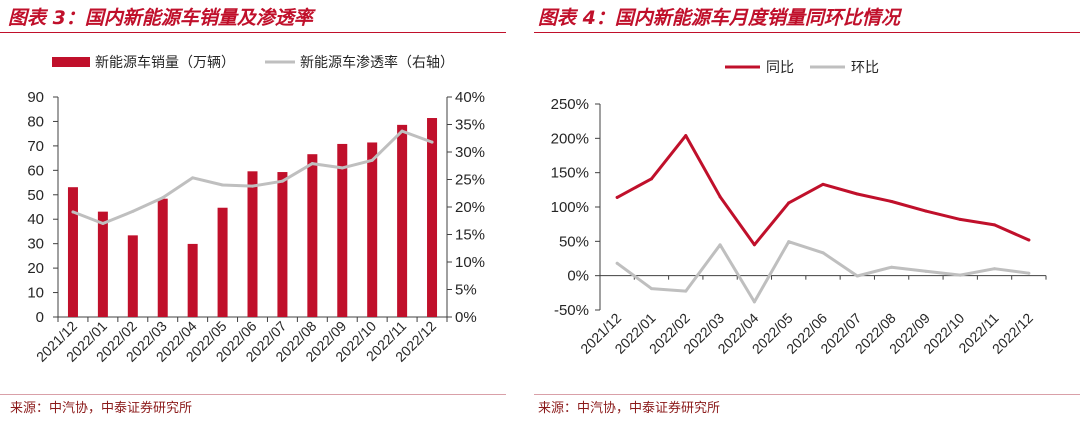  What do you see at coordinates (35, 268) in the screenshot?
I see `left-y-tick-label: 20` at bounding box center [35, 268].